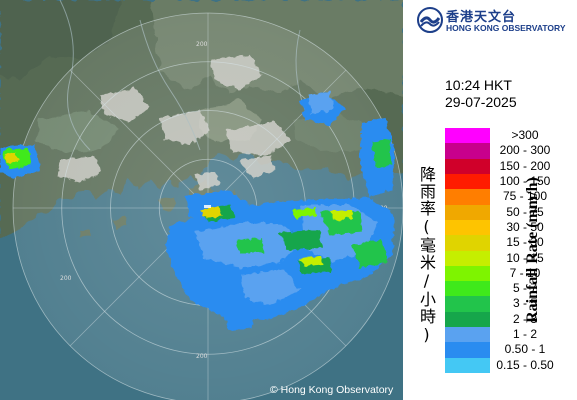 This screenshot has width=577, height=400. What do you see at coordinates (525, 196) in the screenshot?
I see `legend-label: 75 - 100` at bounding box center [525, 196].